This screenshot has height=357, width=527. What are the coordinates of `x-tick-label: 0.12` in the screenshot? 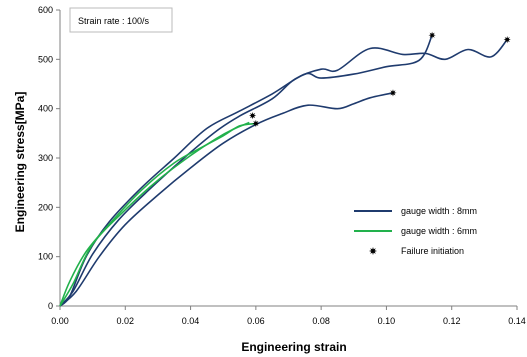 It's located at (452, 321).